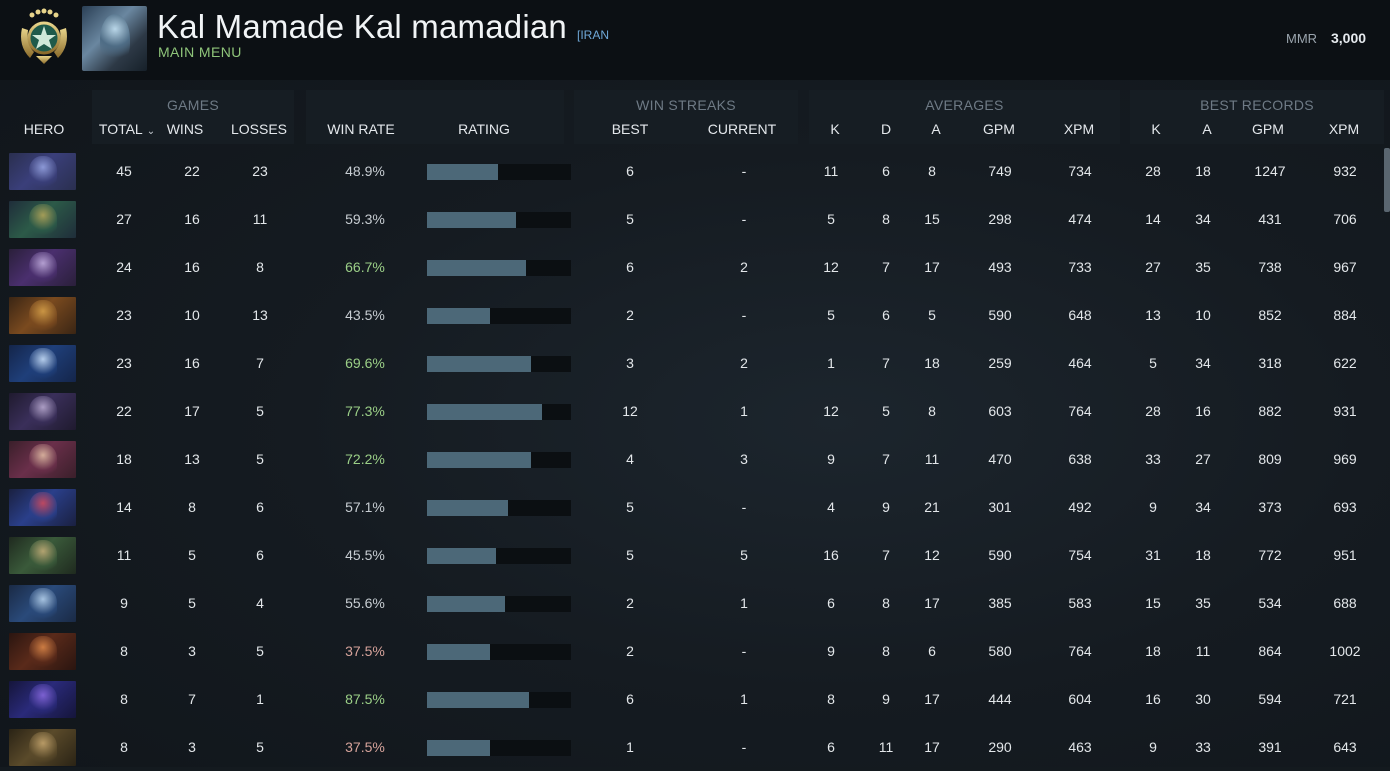 This screenshot has width=1390, height=771. I want to click on col-hero: HERO, so click(44, 129).